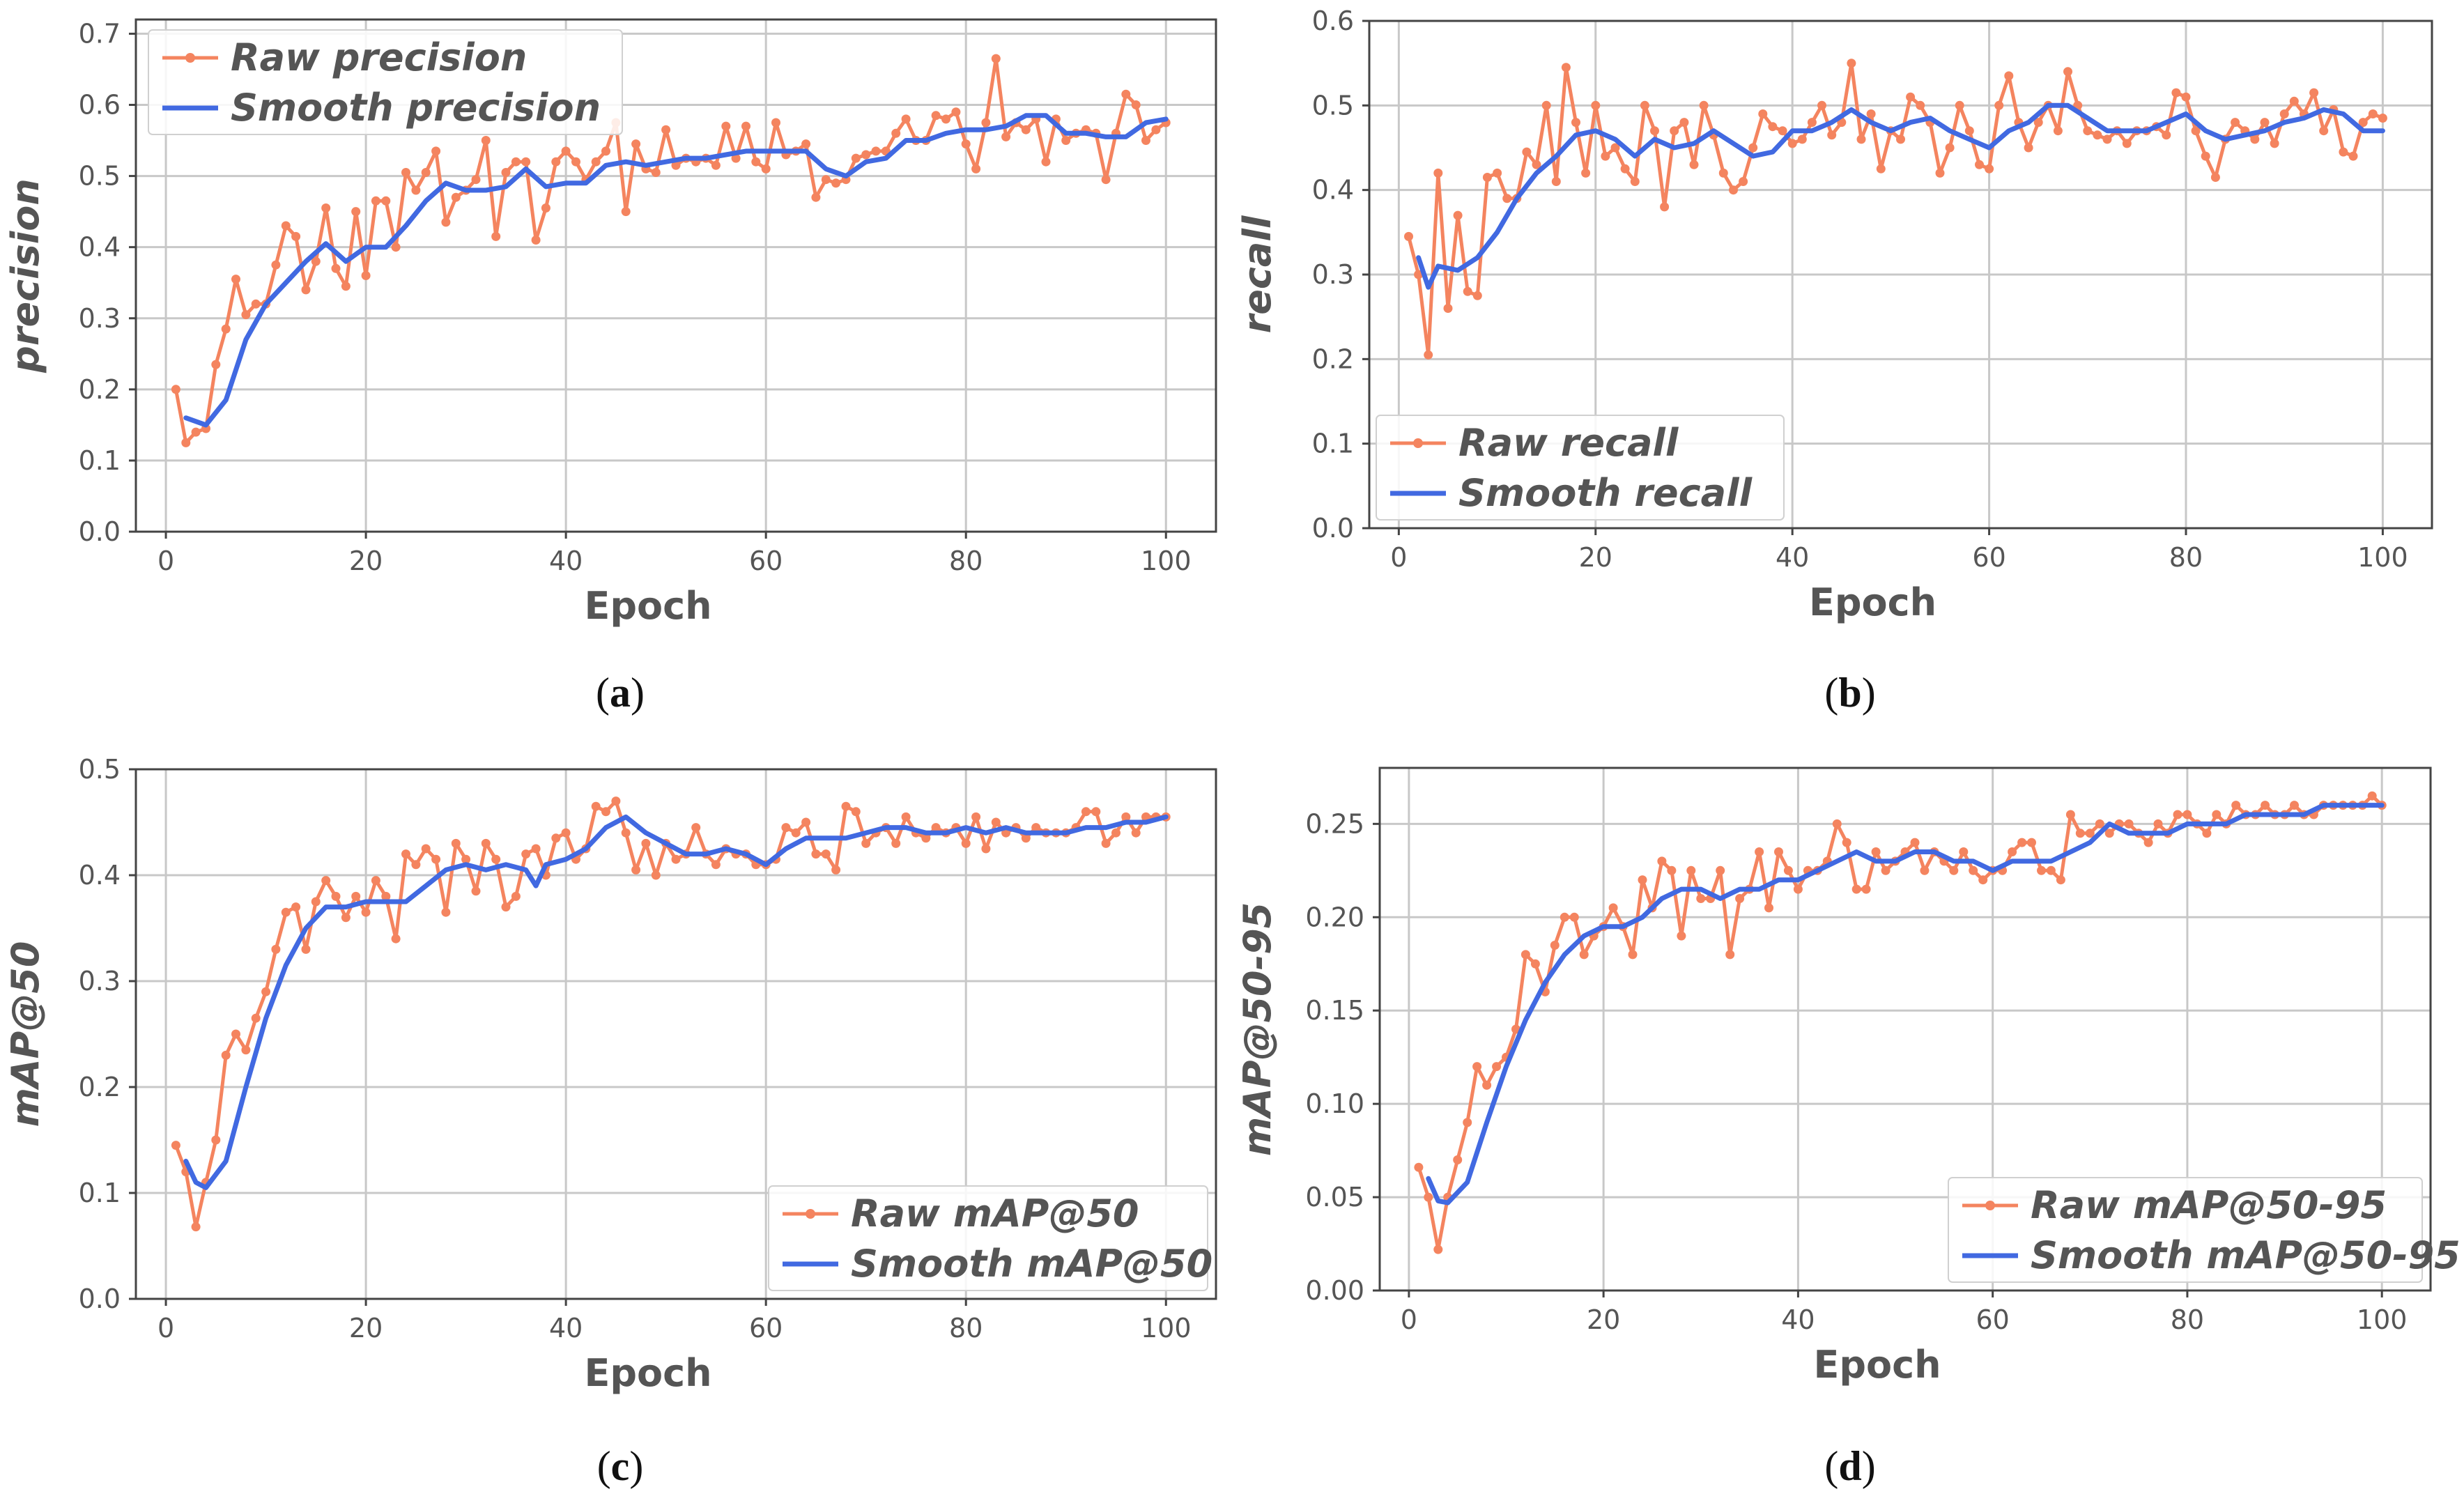 This screenshot has width=2464, height=1510. I want to click on legend-label: Smooth recall, so click(1606, 493).